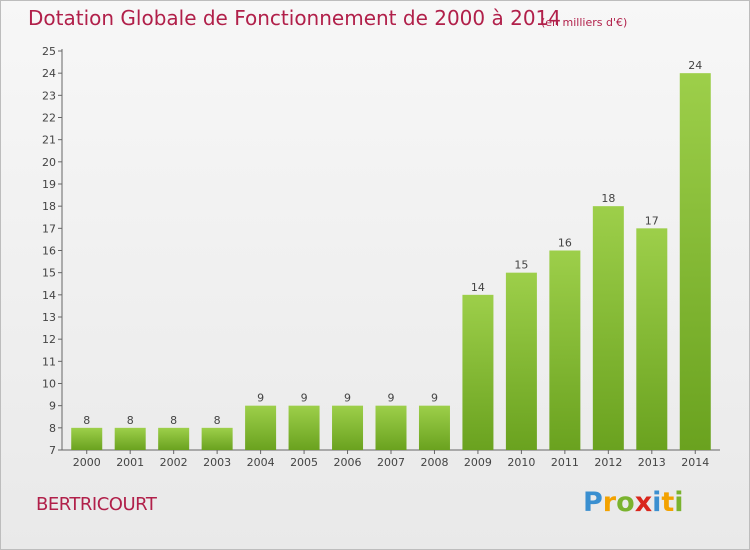 This screenshot has width=750, height=550. I want to click on y-tick-label: 20, so click(49, 162).